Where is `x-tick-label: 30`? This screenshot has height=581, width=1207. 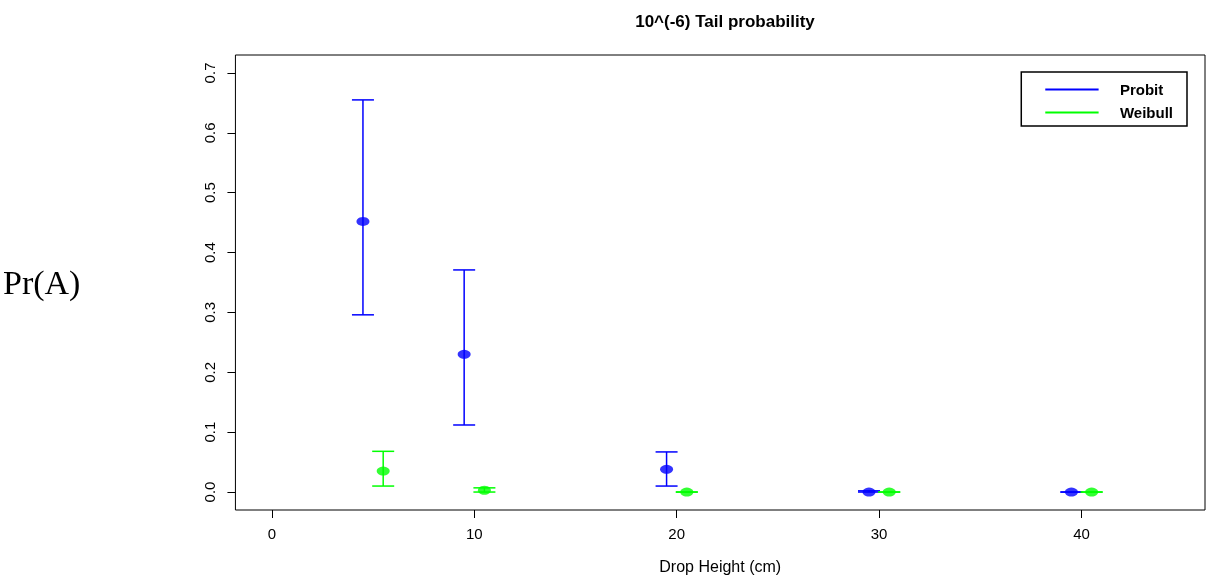
x-tick-label: 30 is located at coordinates (879, 533).